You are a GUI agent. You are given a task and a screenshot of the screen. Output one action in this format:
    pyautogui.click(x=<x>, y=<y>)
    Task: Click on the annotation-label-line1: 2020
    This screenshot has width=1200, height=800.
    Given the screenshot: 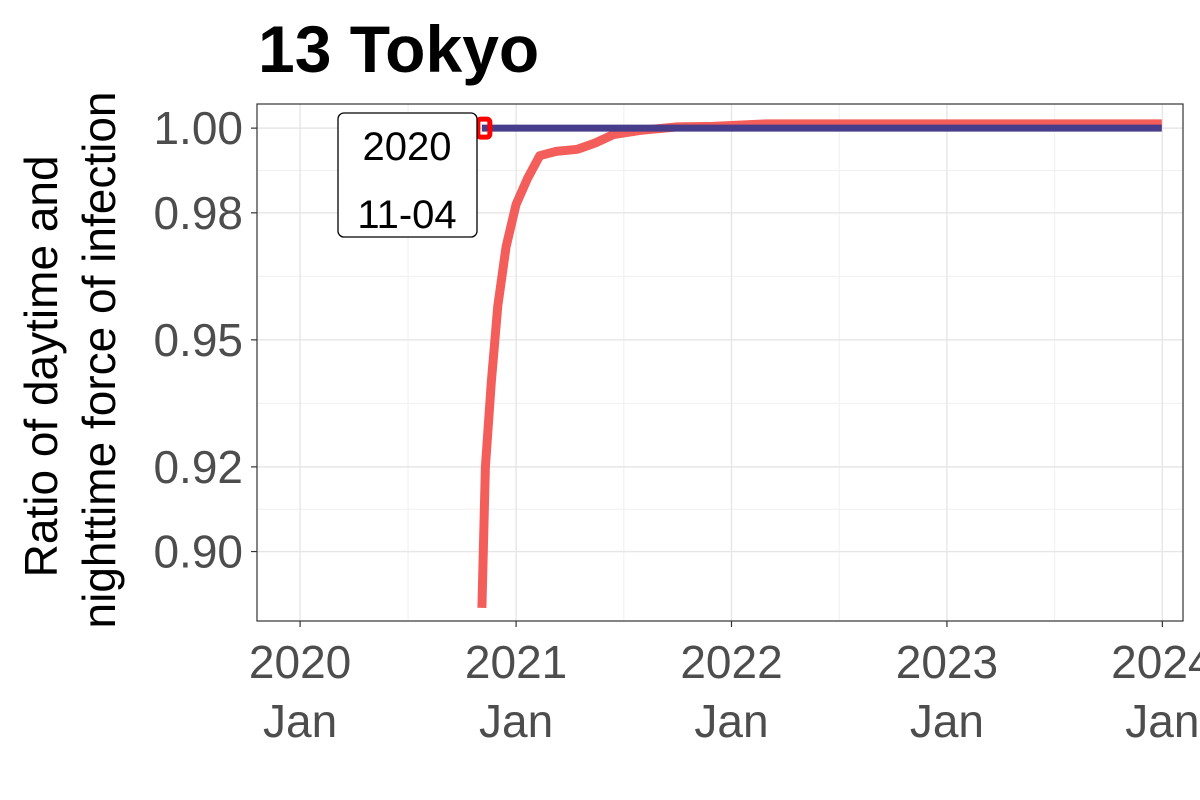 What is the action you would take?
    pyautogui.click(x=407, y=147)
    